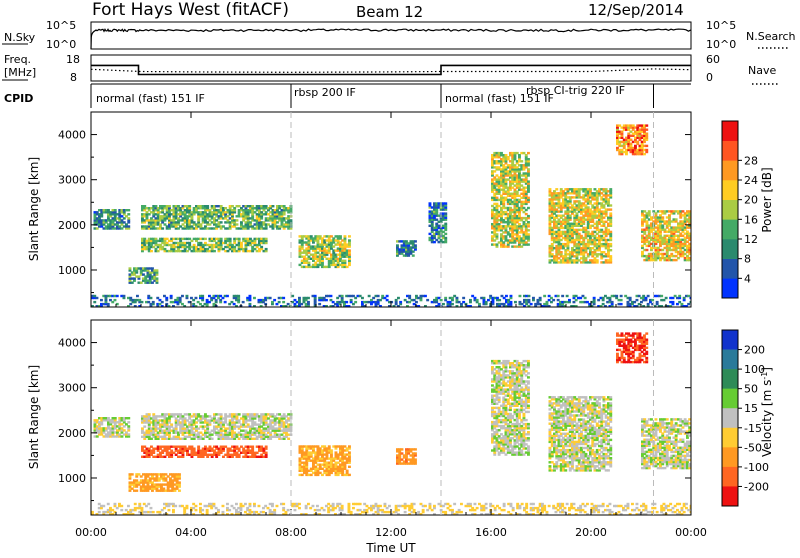  I want to click on power-y-axis-label: Slant Range [km], so click(34, 209).